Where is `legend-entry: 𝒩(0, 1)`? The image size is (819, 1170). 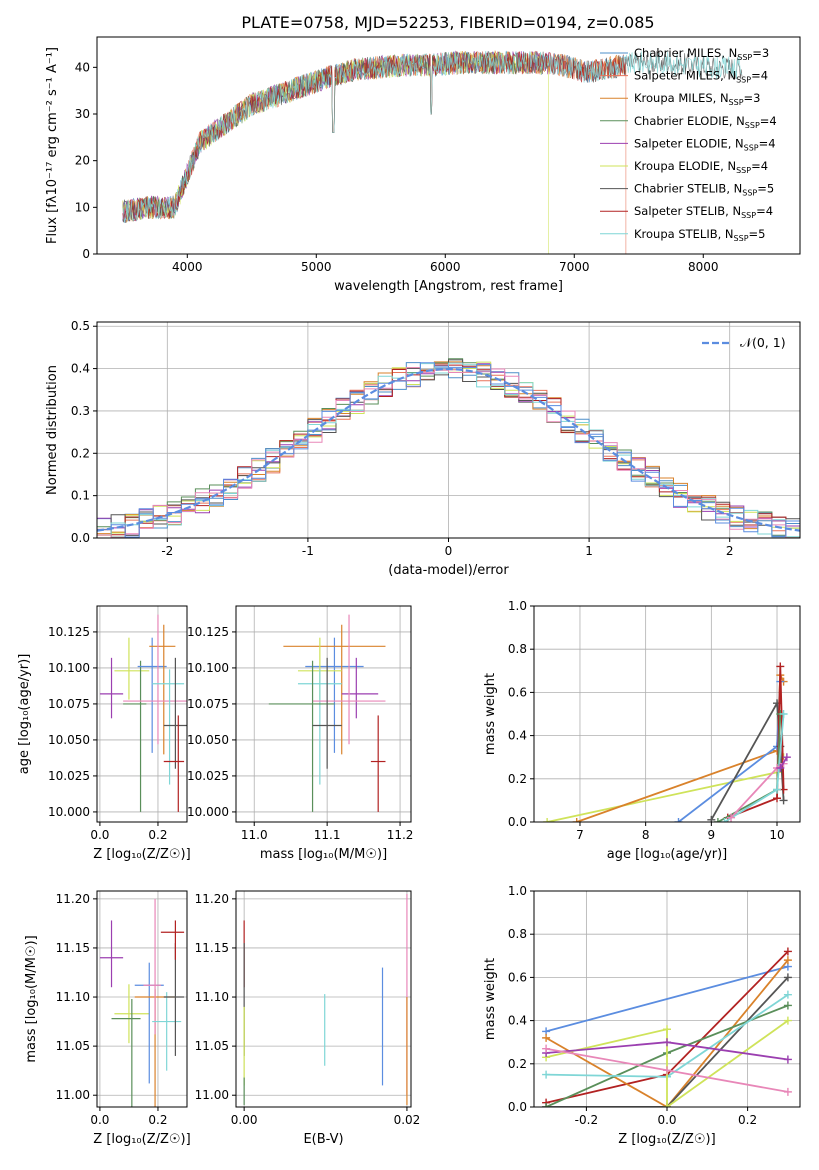 legend-entry: 𝒩(0, 1) is located at coordinates (763, 342).